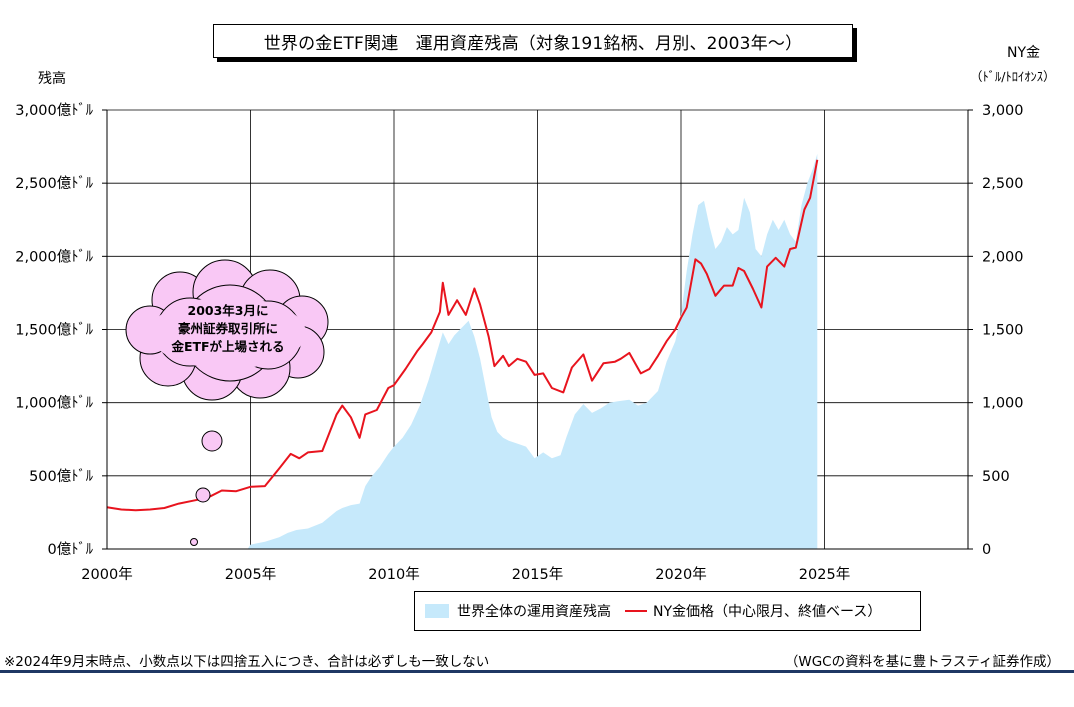 This screenshot has width=1074, height=707. Describe the element at coordinates (227, 402) in the screenshot. I see `annotation-cloud` at that location.